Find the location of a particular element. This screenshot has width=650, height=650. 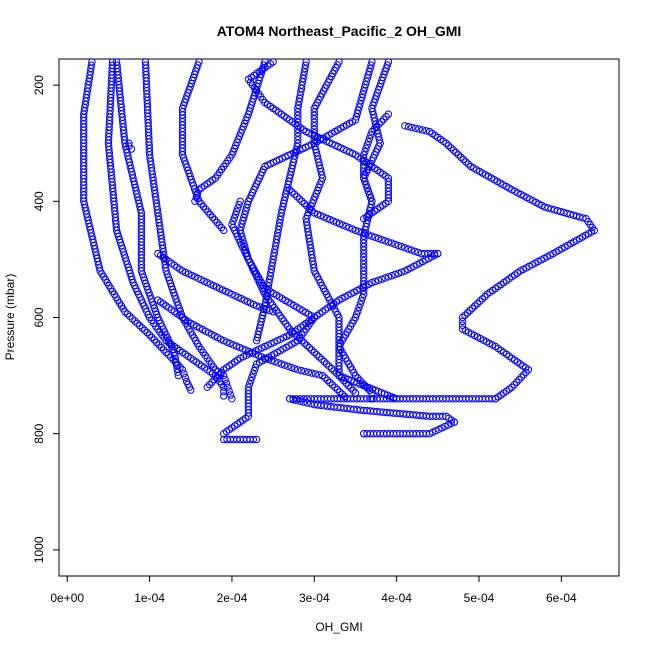

y-axis: 200 400 600 800 1000 is located at coordinates (46, 319).